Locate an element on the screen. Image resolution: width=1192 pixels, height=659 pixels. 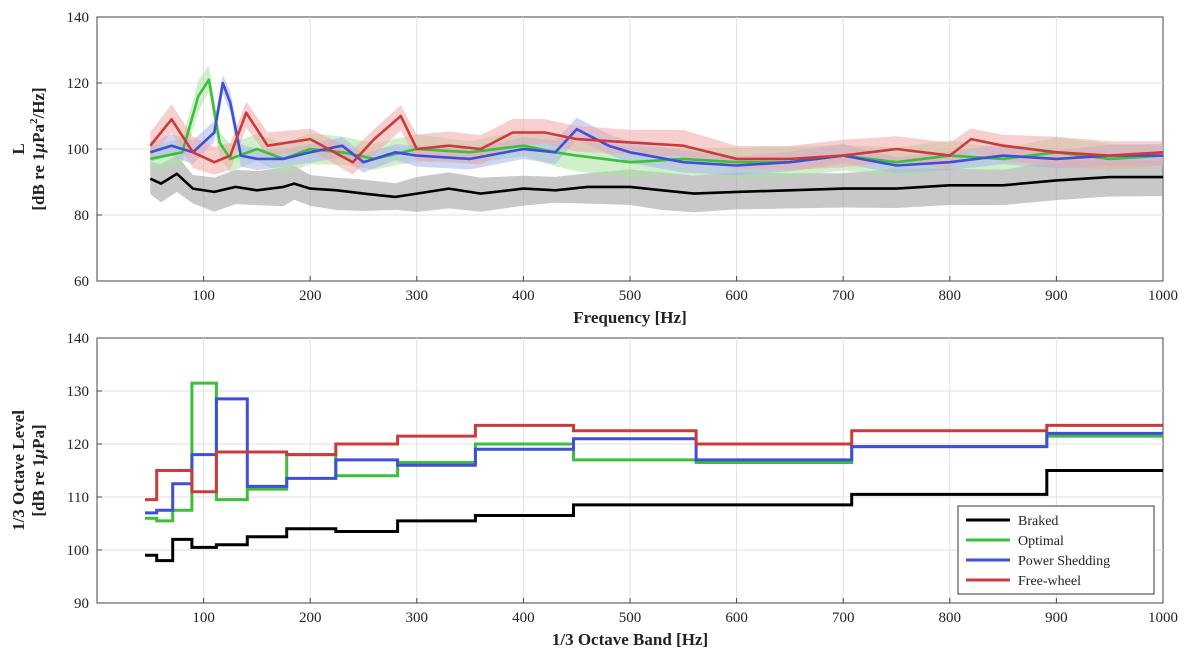
legend-label-power-shedding: Power Shedding is located at coordinates (1064, 561).